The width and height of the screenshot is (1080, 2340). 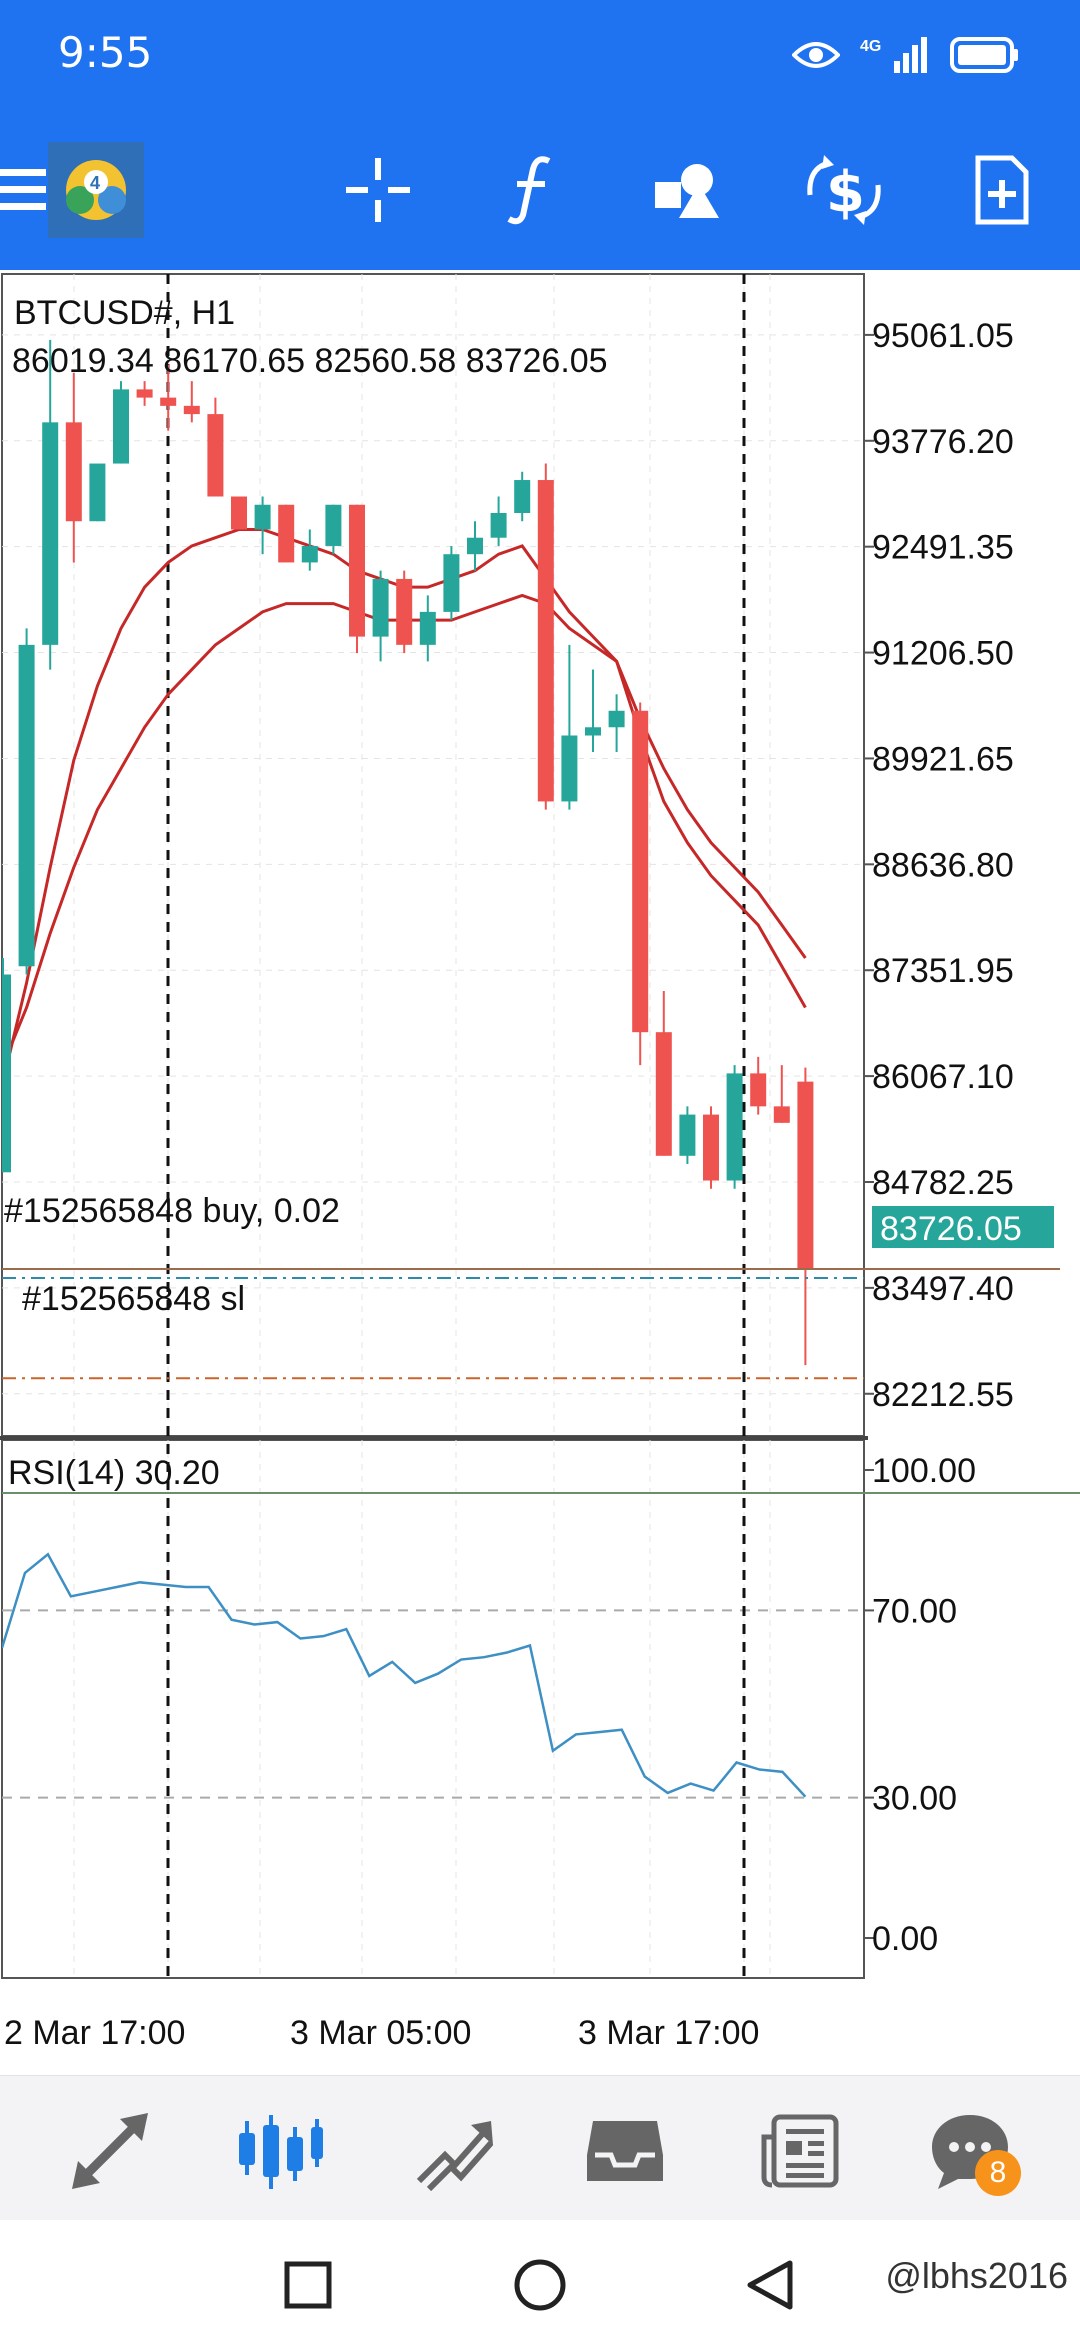 I want to click on signal-icon: 4G, so click(x=893, y=55).